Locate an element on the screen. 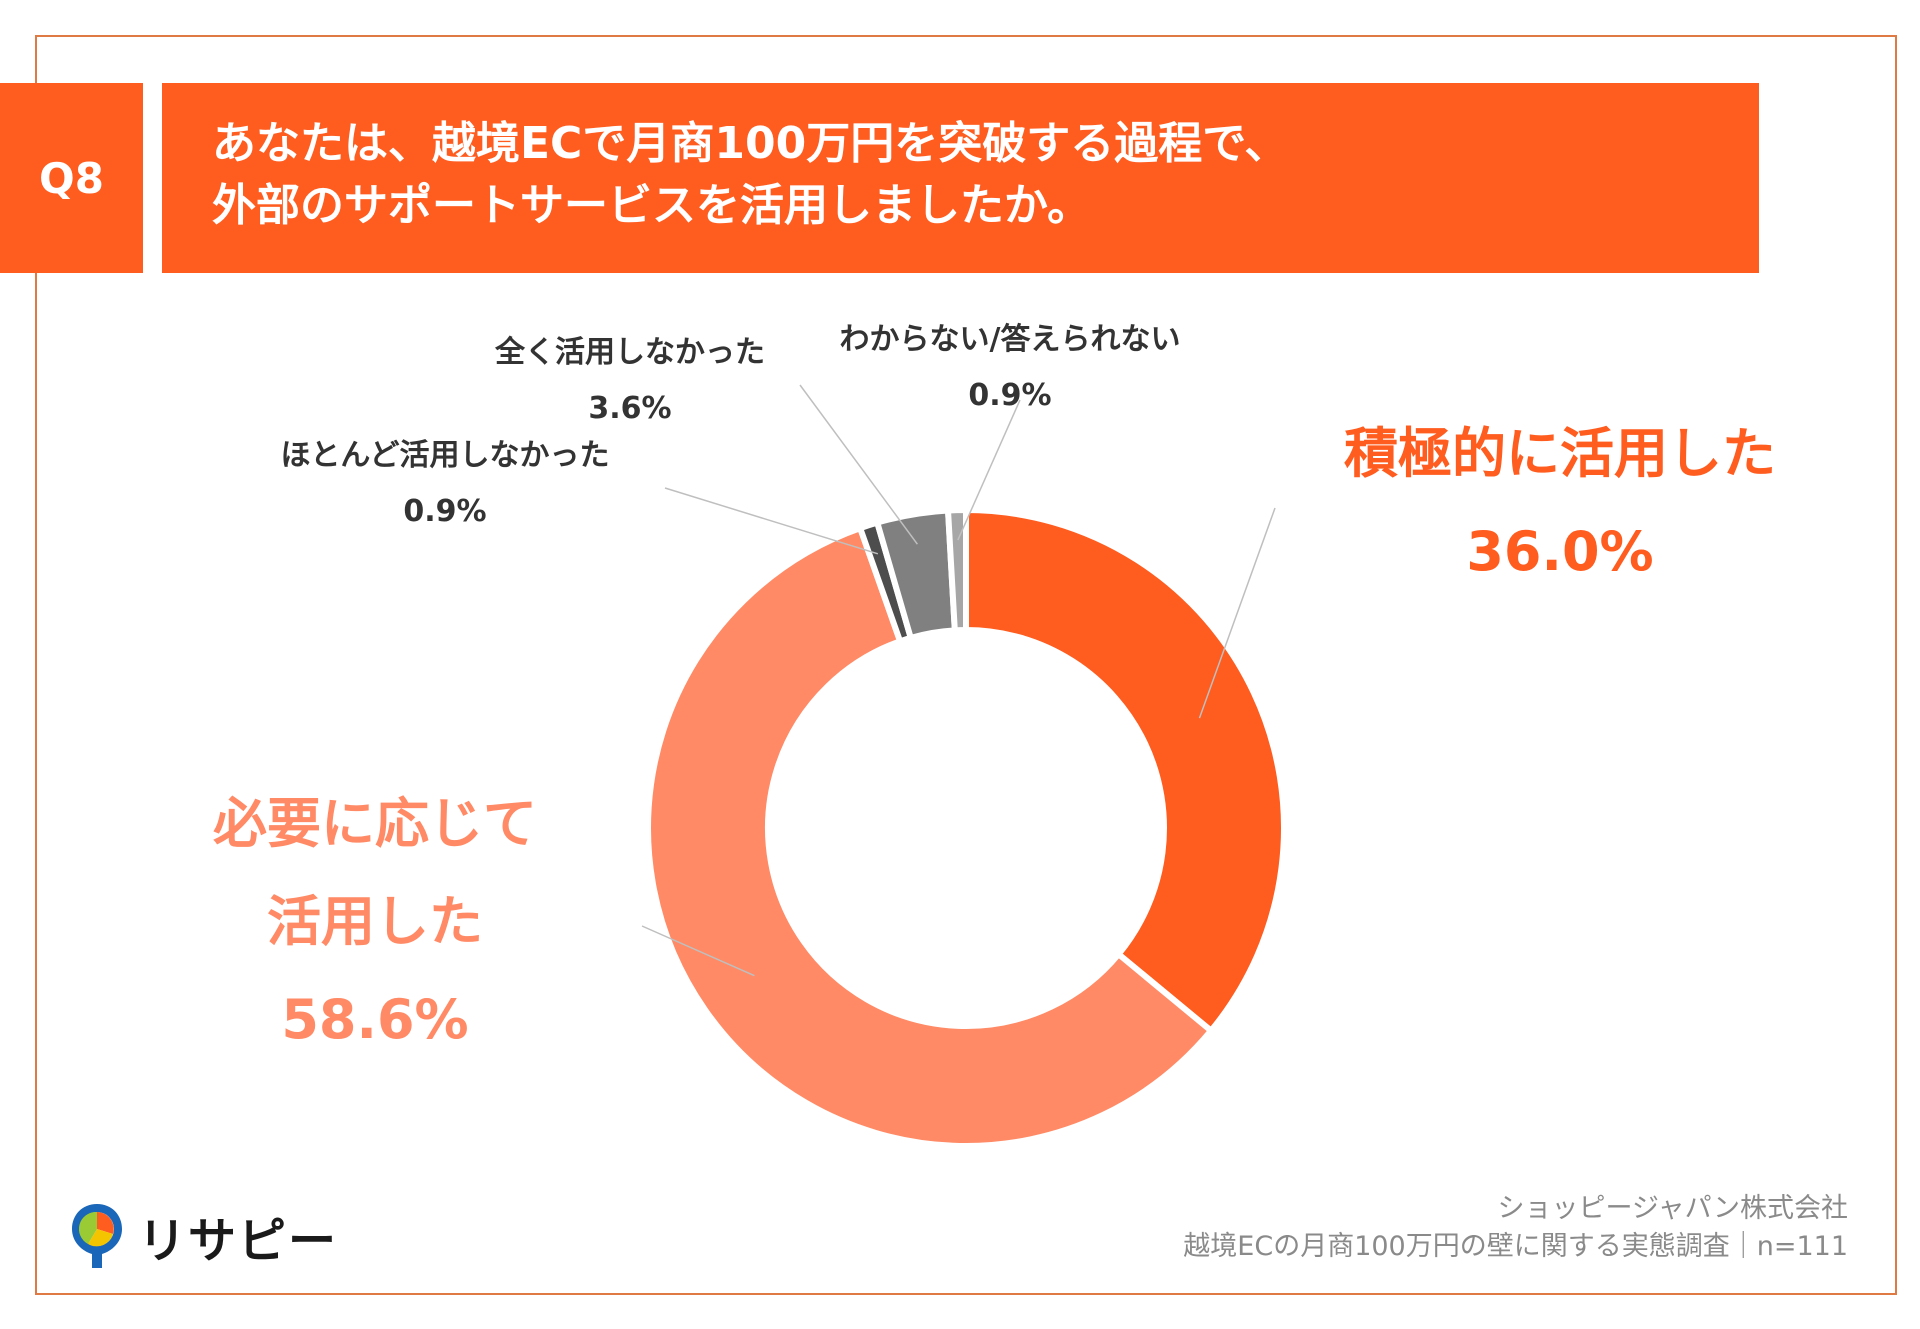  label-as-needed: 必要に応じて 活用した 58.6% is located at coordinates (375, 922).